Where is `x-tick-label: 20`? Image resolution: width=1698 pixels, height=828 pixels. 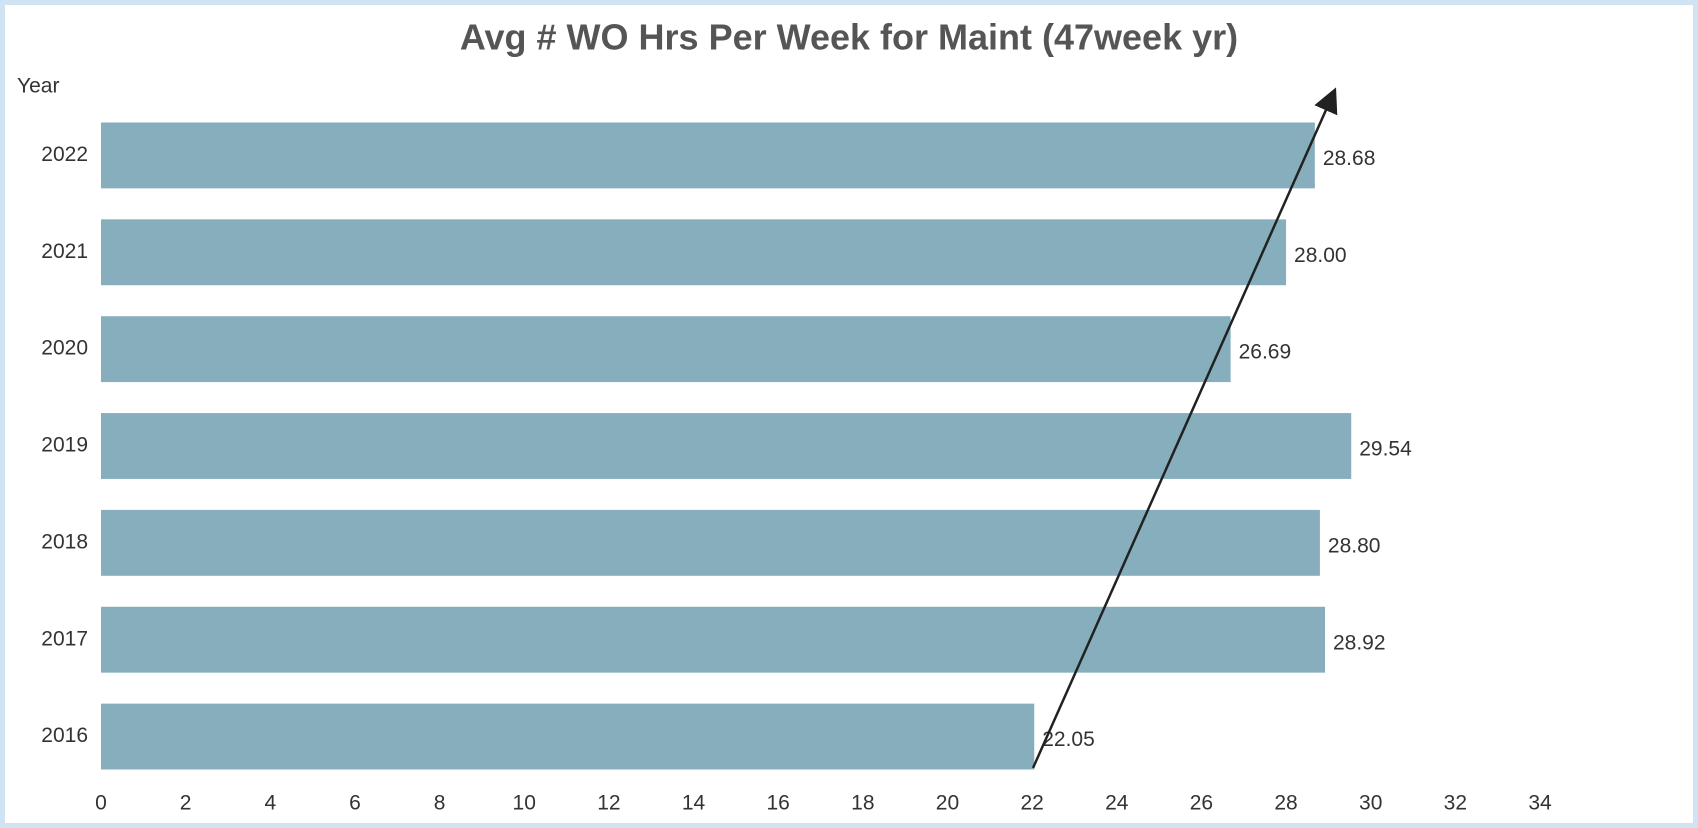
x-tick-label: 20 is located at coordinates (947, 803).